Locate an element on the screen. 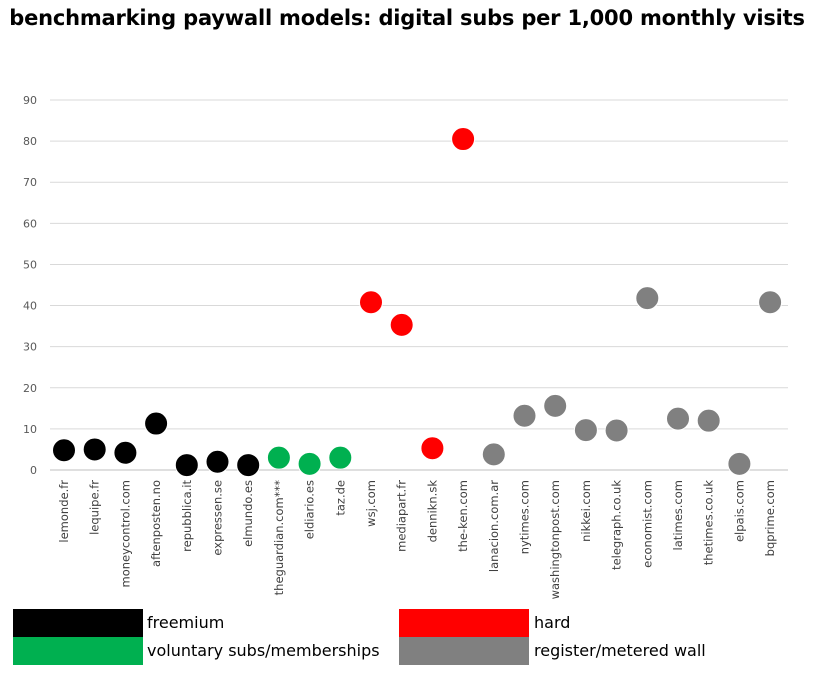  data-point-lequipe.fr is located at coordinates (94, 449).